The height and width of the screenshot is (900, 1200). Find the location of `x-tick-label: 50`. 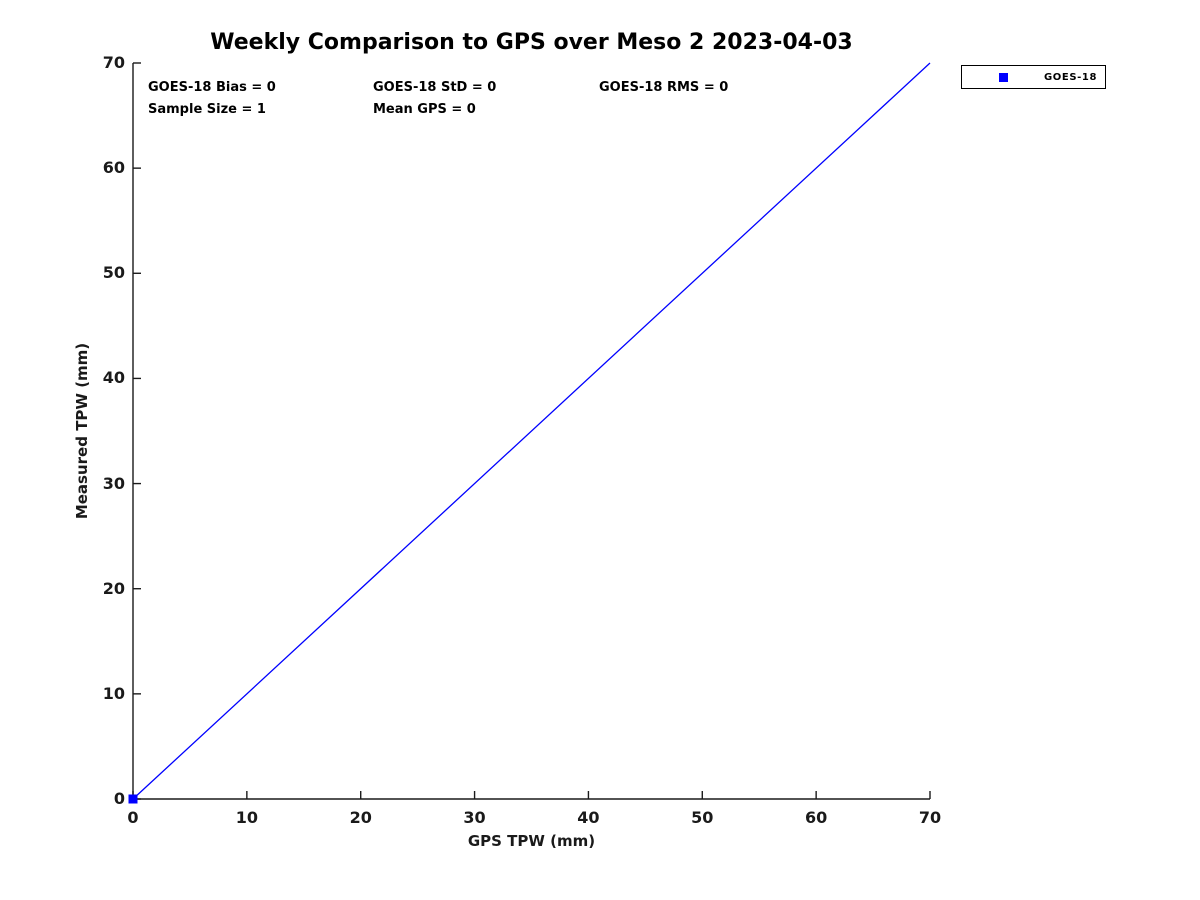

x-tick-label: 50 is located at coordinates (702, 817).